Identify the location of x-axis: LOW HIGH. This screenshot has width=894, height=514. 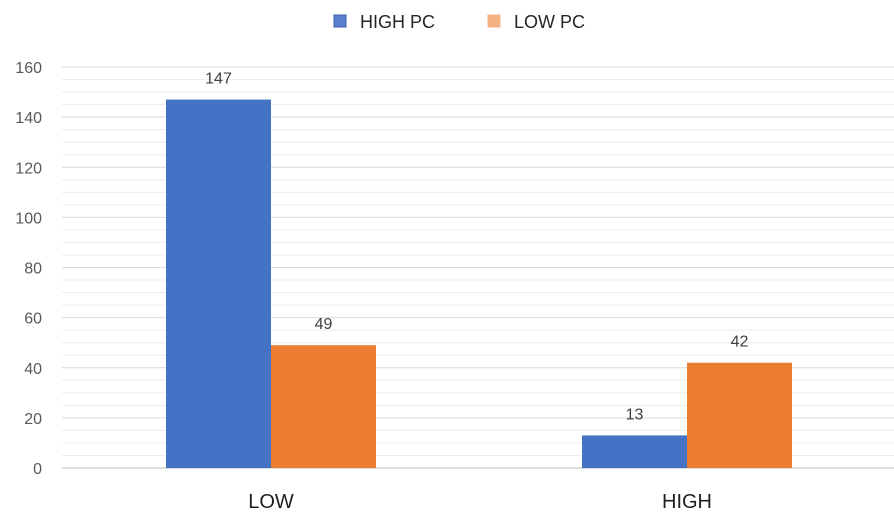
(480, 502).